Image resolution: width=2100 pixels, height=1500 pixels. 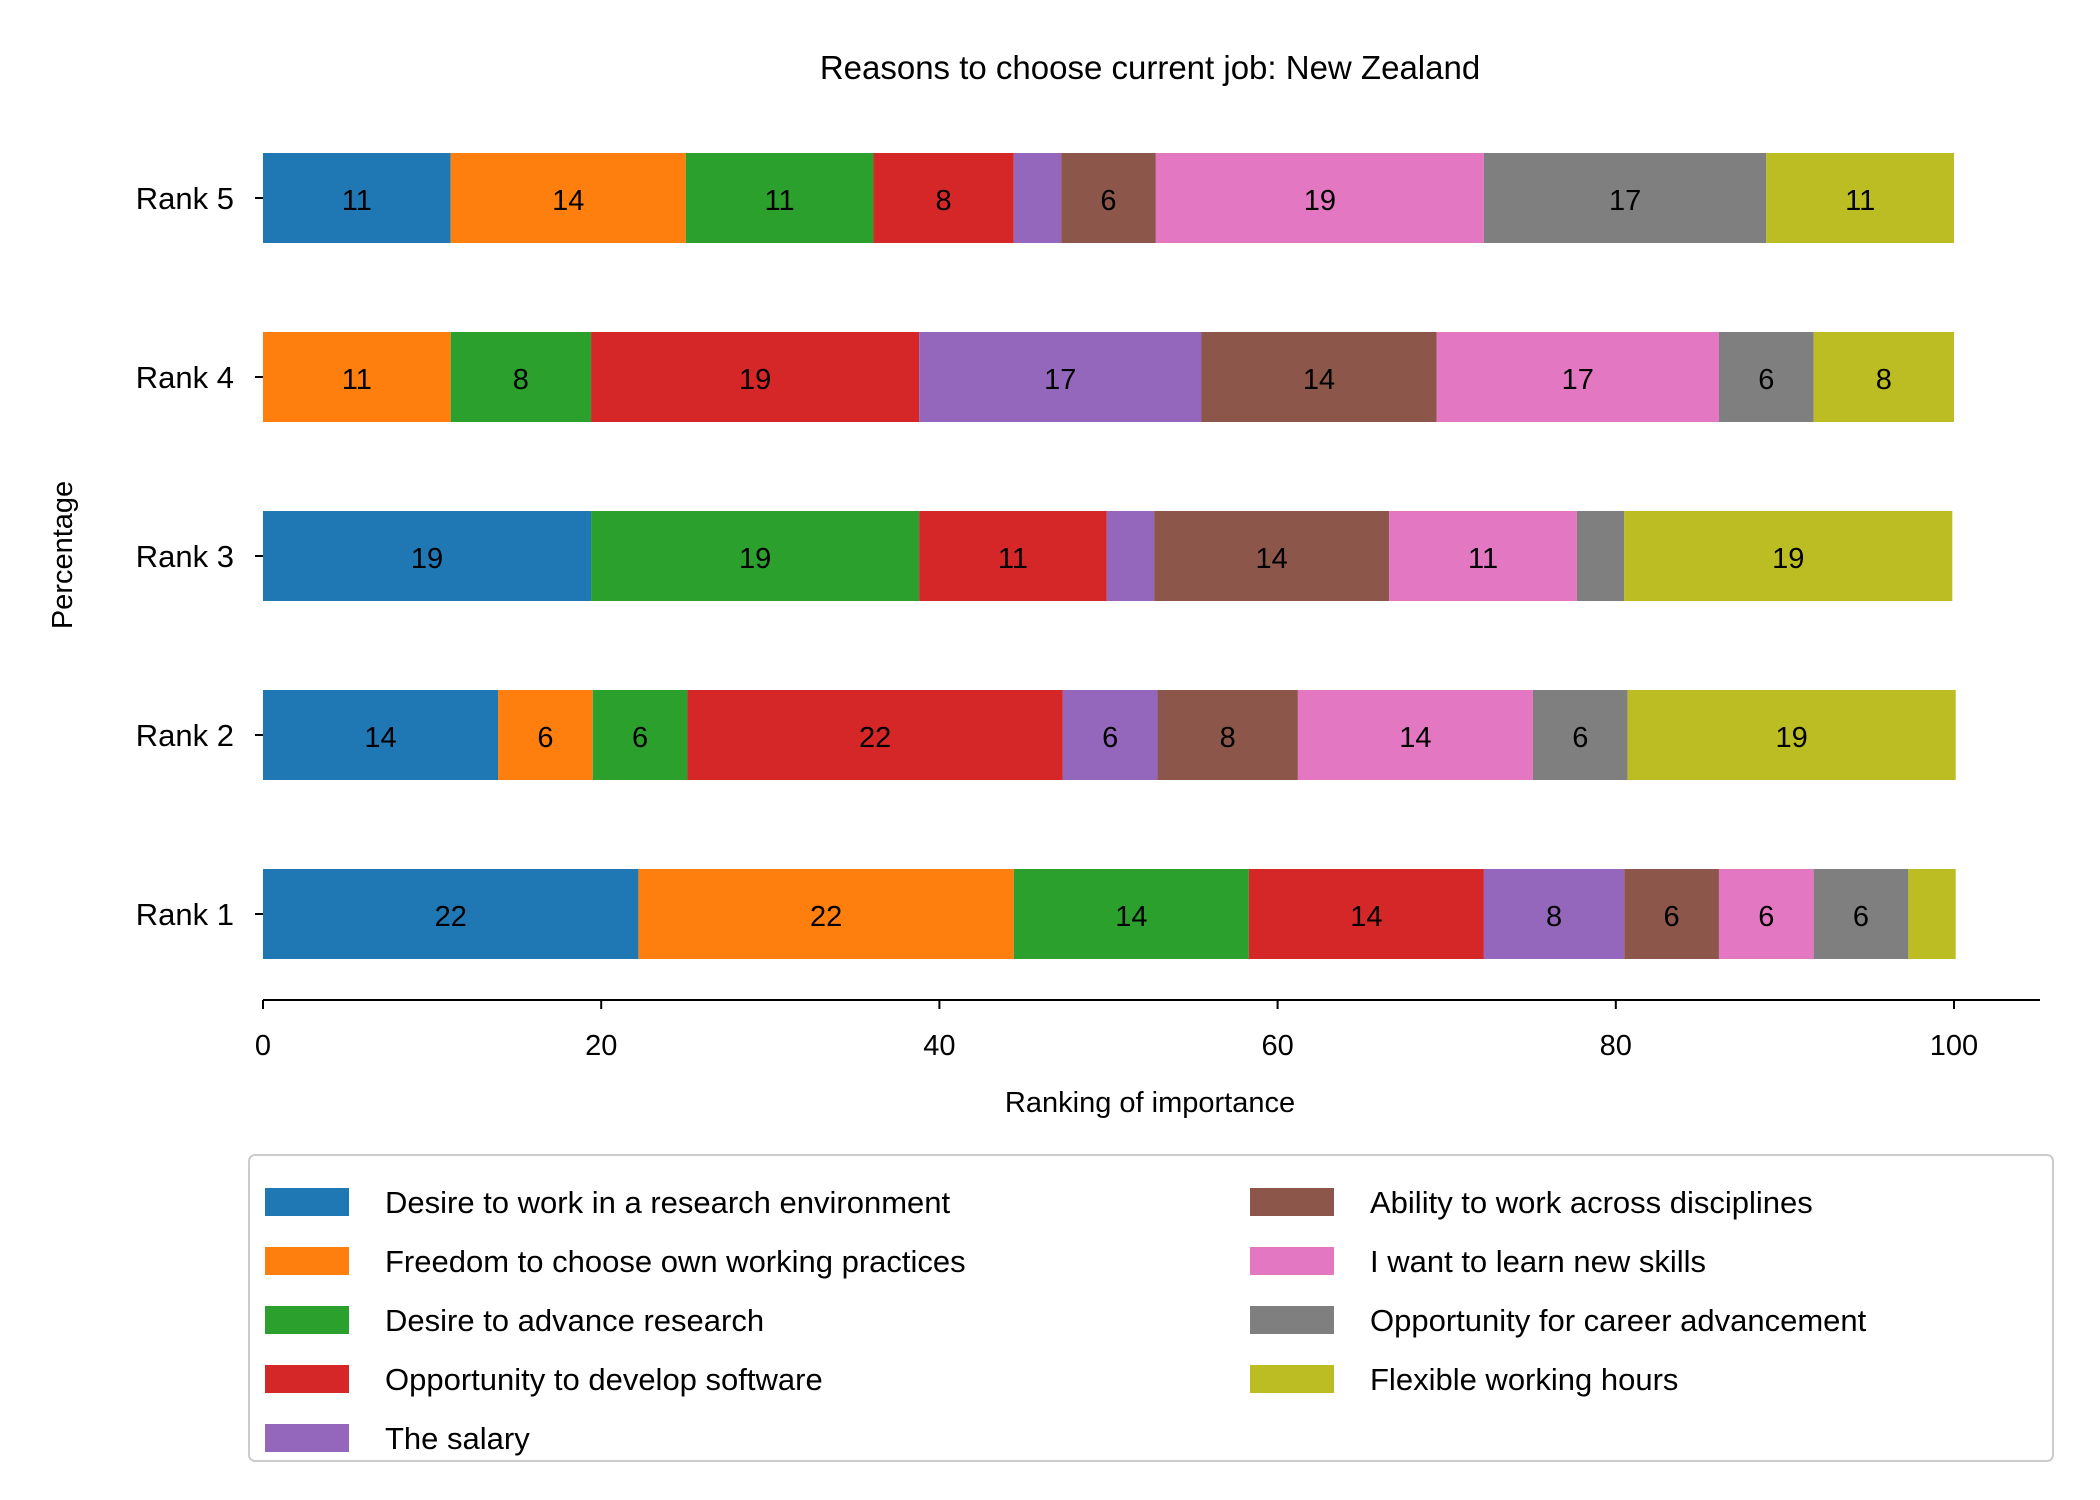 I want to click on legend-item: Ability to work across disciplines, so click(x=1531, y=1202).